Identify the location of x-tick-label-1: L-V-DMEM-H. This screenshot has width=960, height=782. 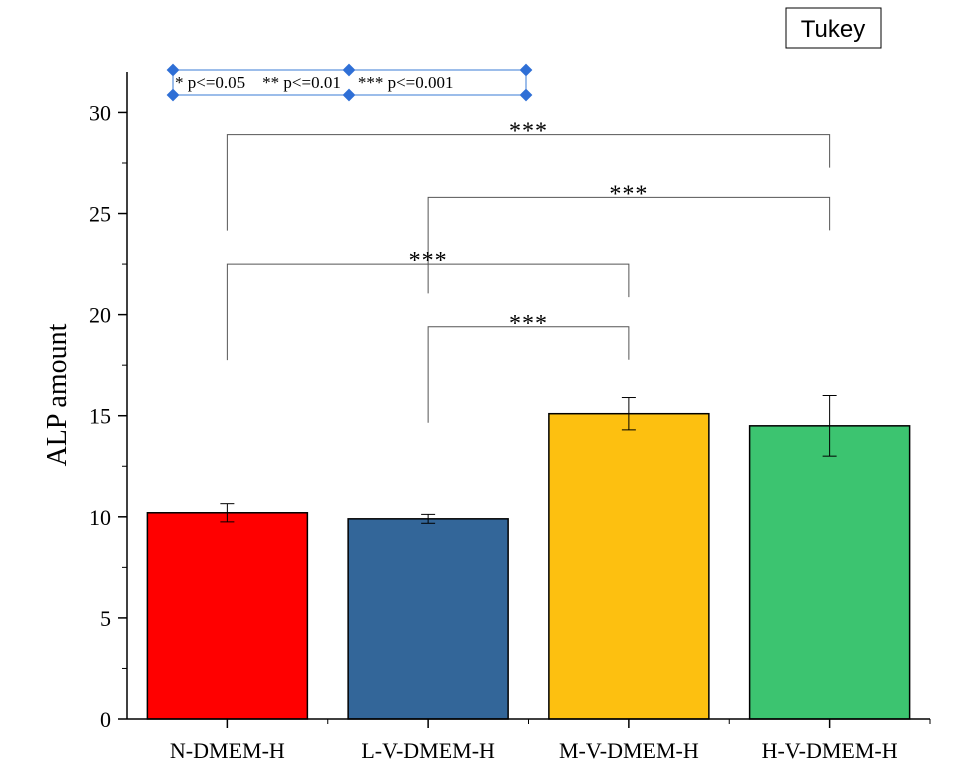
(428, 750).